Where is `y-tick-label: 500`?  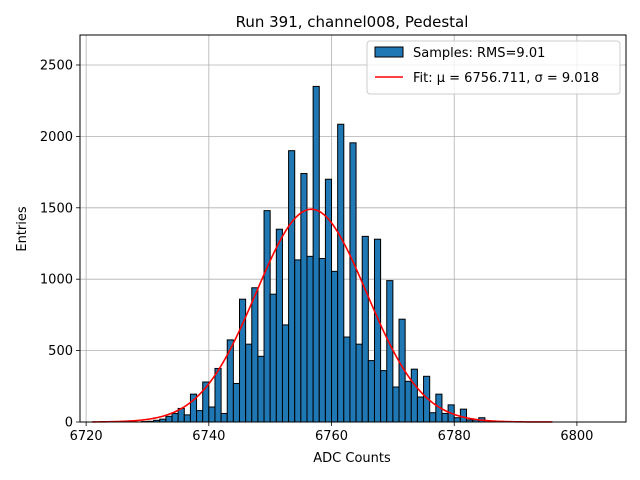
y-tick-label: 500 is located at coordinates (60, 351).